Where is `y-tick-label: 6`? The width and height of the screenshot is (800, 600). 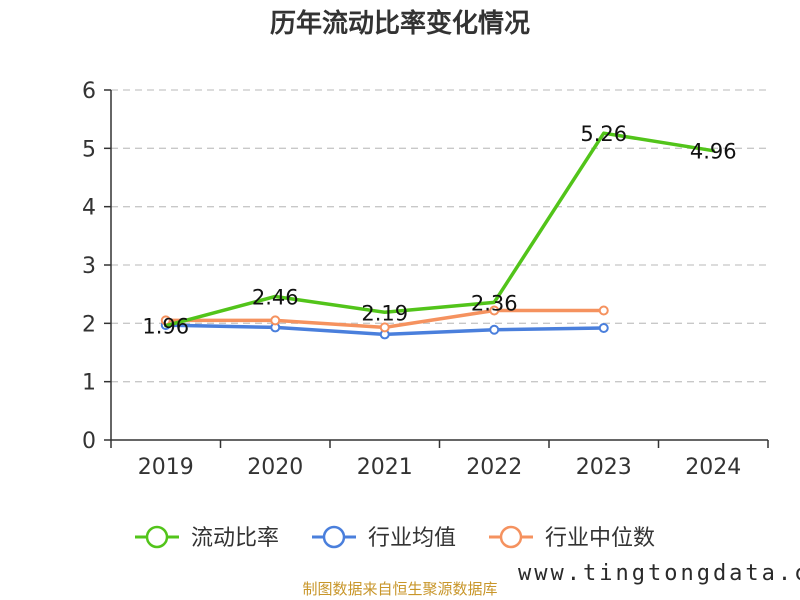
y-tick-label: 6 is located at coordinates (89, 91).